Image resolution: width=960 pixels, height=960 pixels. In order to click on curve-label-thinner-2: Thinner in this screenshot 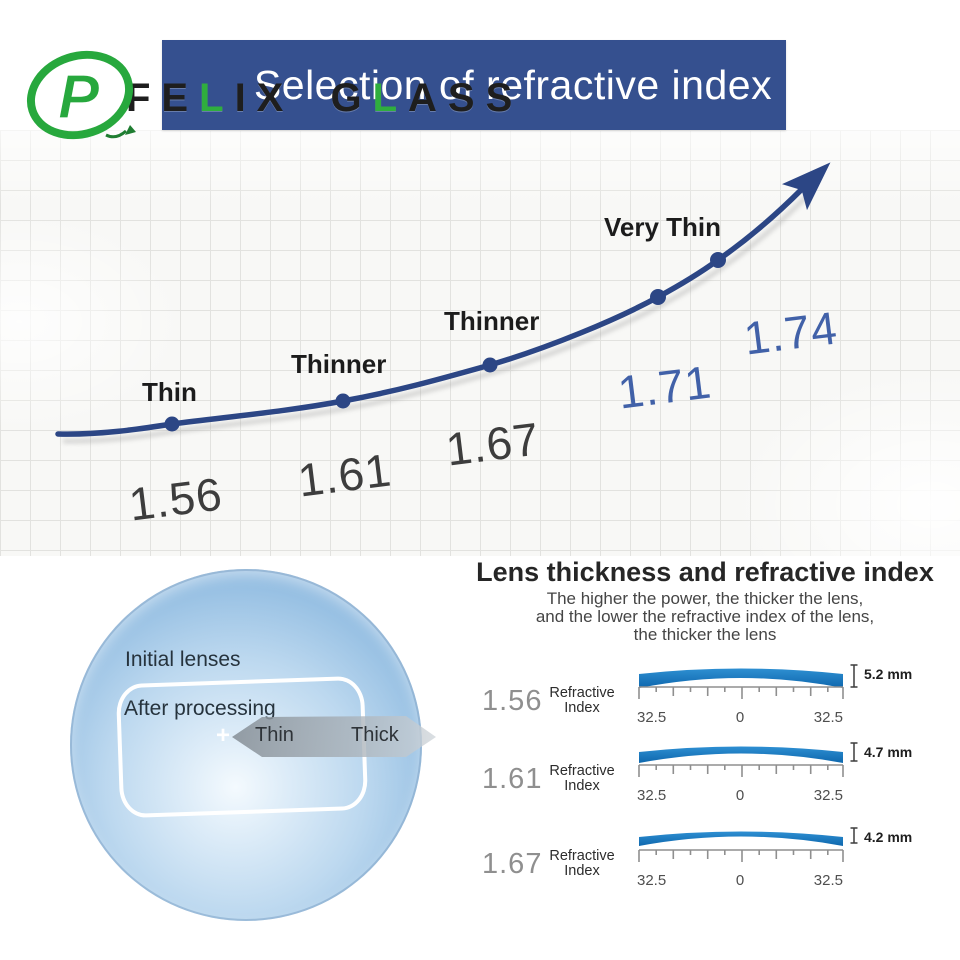, I will do `click(492, 321)`.